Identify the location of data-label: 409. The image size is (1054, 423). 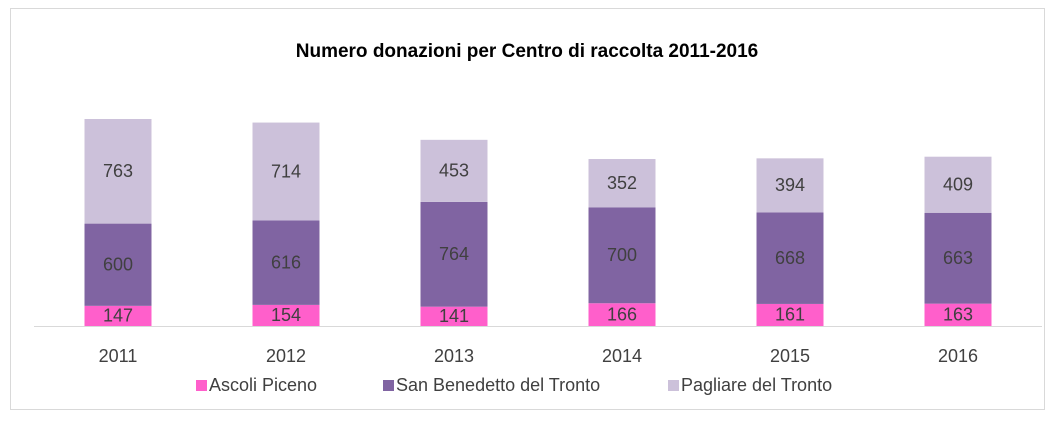
(958, 184).